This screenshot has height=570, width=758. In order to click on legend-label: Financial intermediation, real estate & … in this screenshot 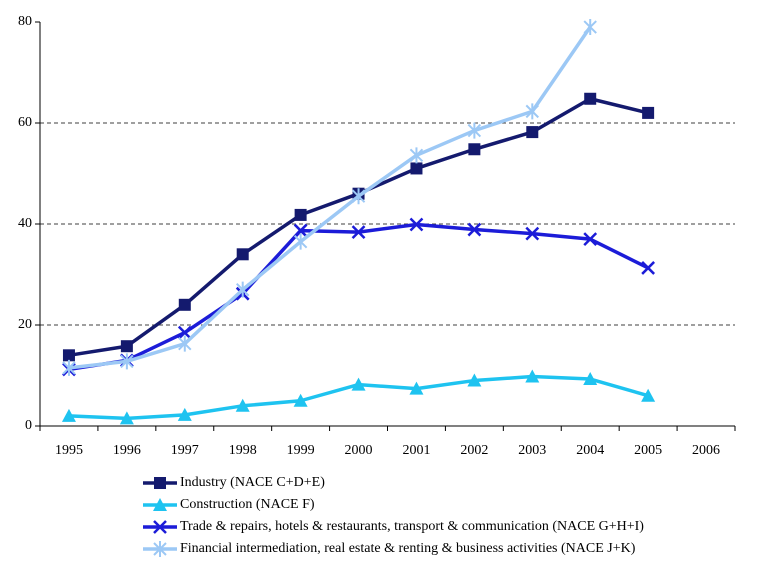, I will do `click(408, 548)`.